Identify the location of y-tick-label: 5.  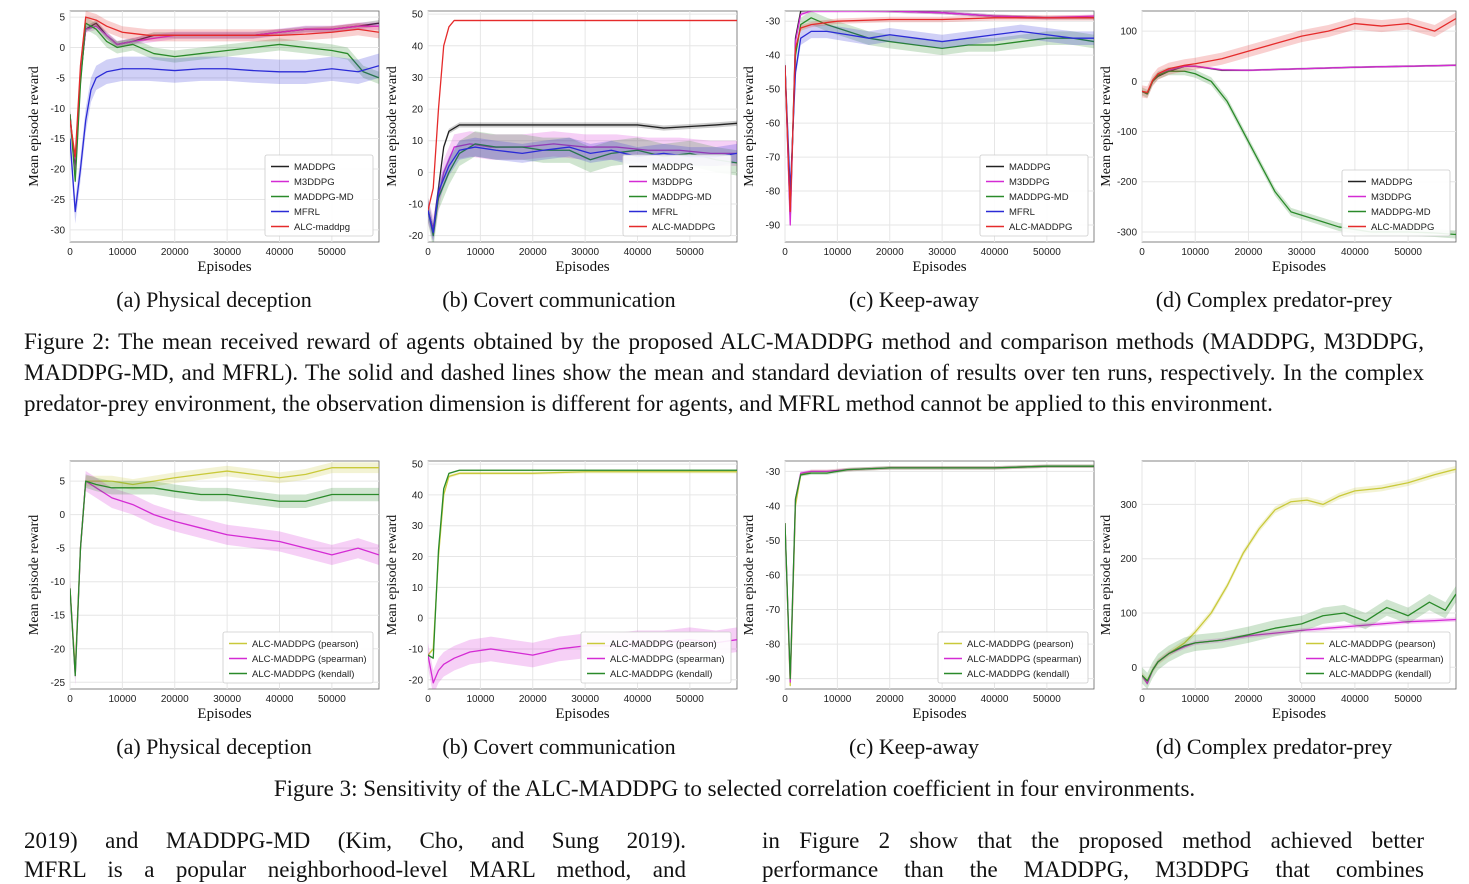
(62, 482).